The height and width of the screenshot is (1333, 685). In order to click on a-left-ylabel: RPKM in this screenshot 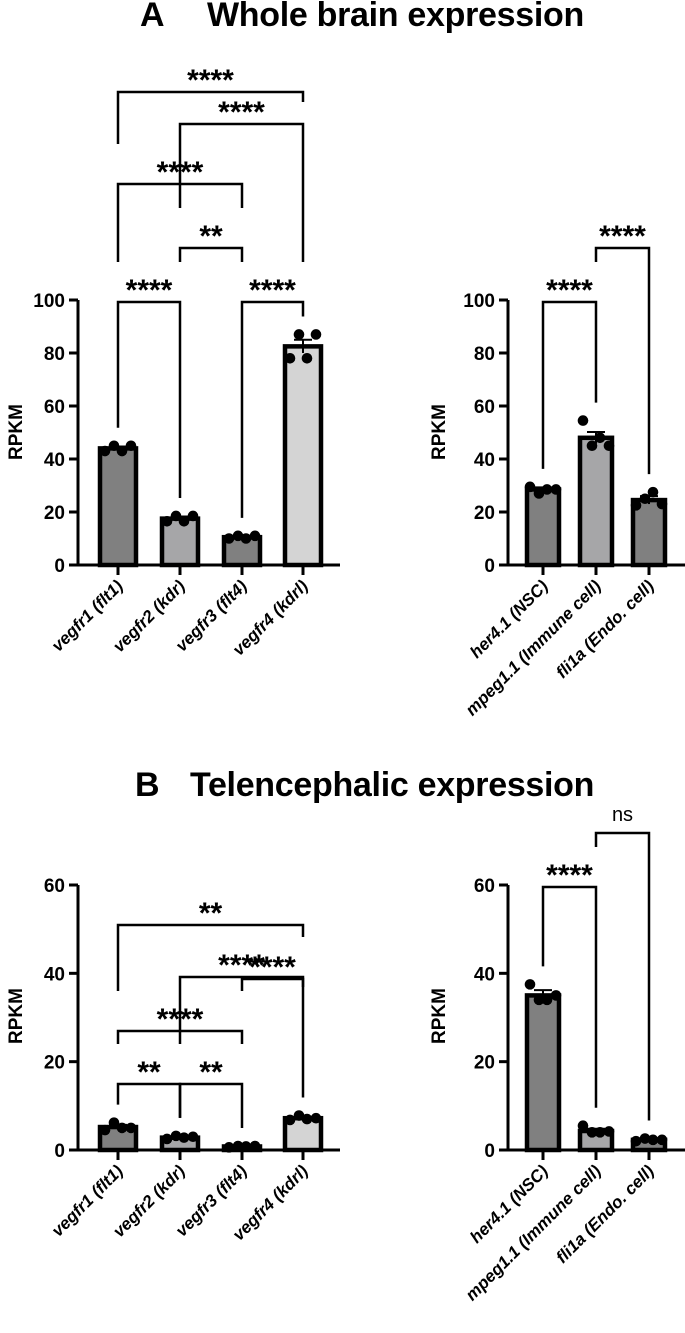, I will do `click(16, 432)`.